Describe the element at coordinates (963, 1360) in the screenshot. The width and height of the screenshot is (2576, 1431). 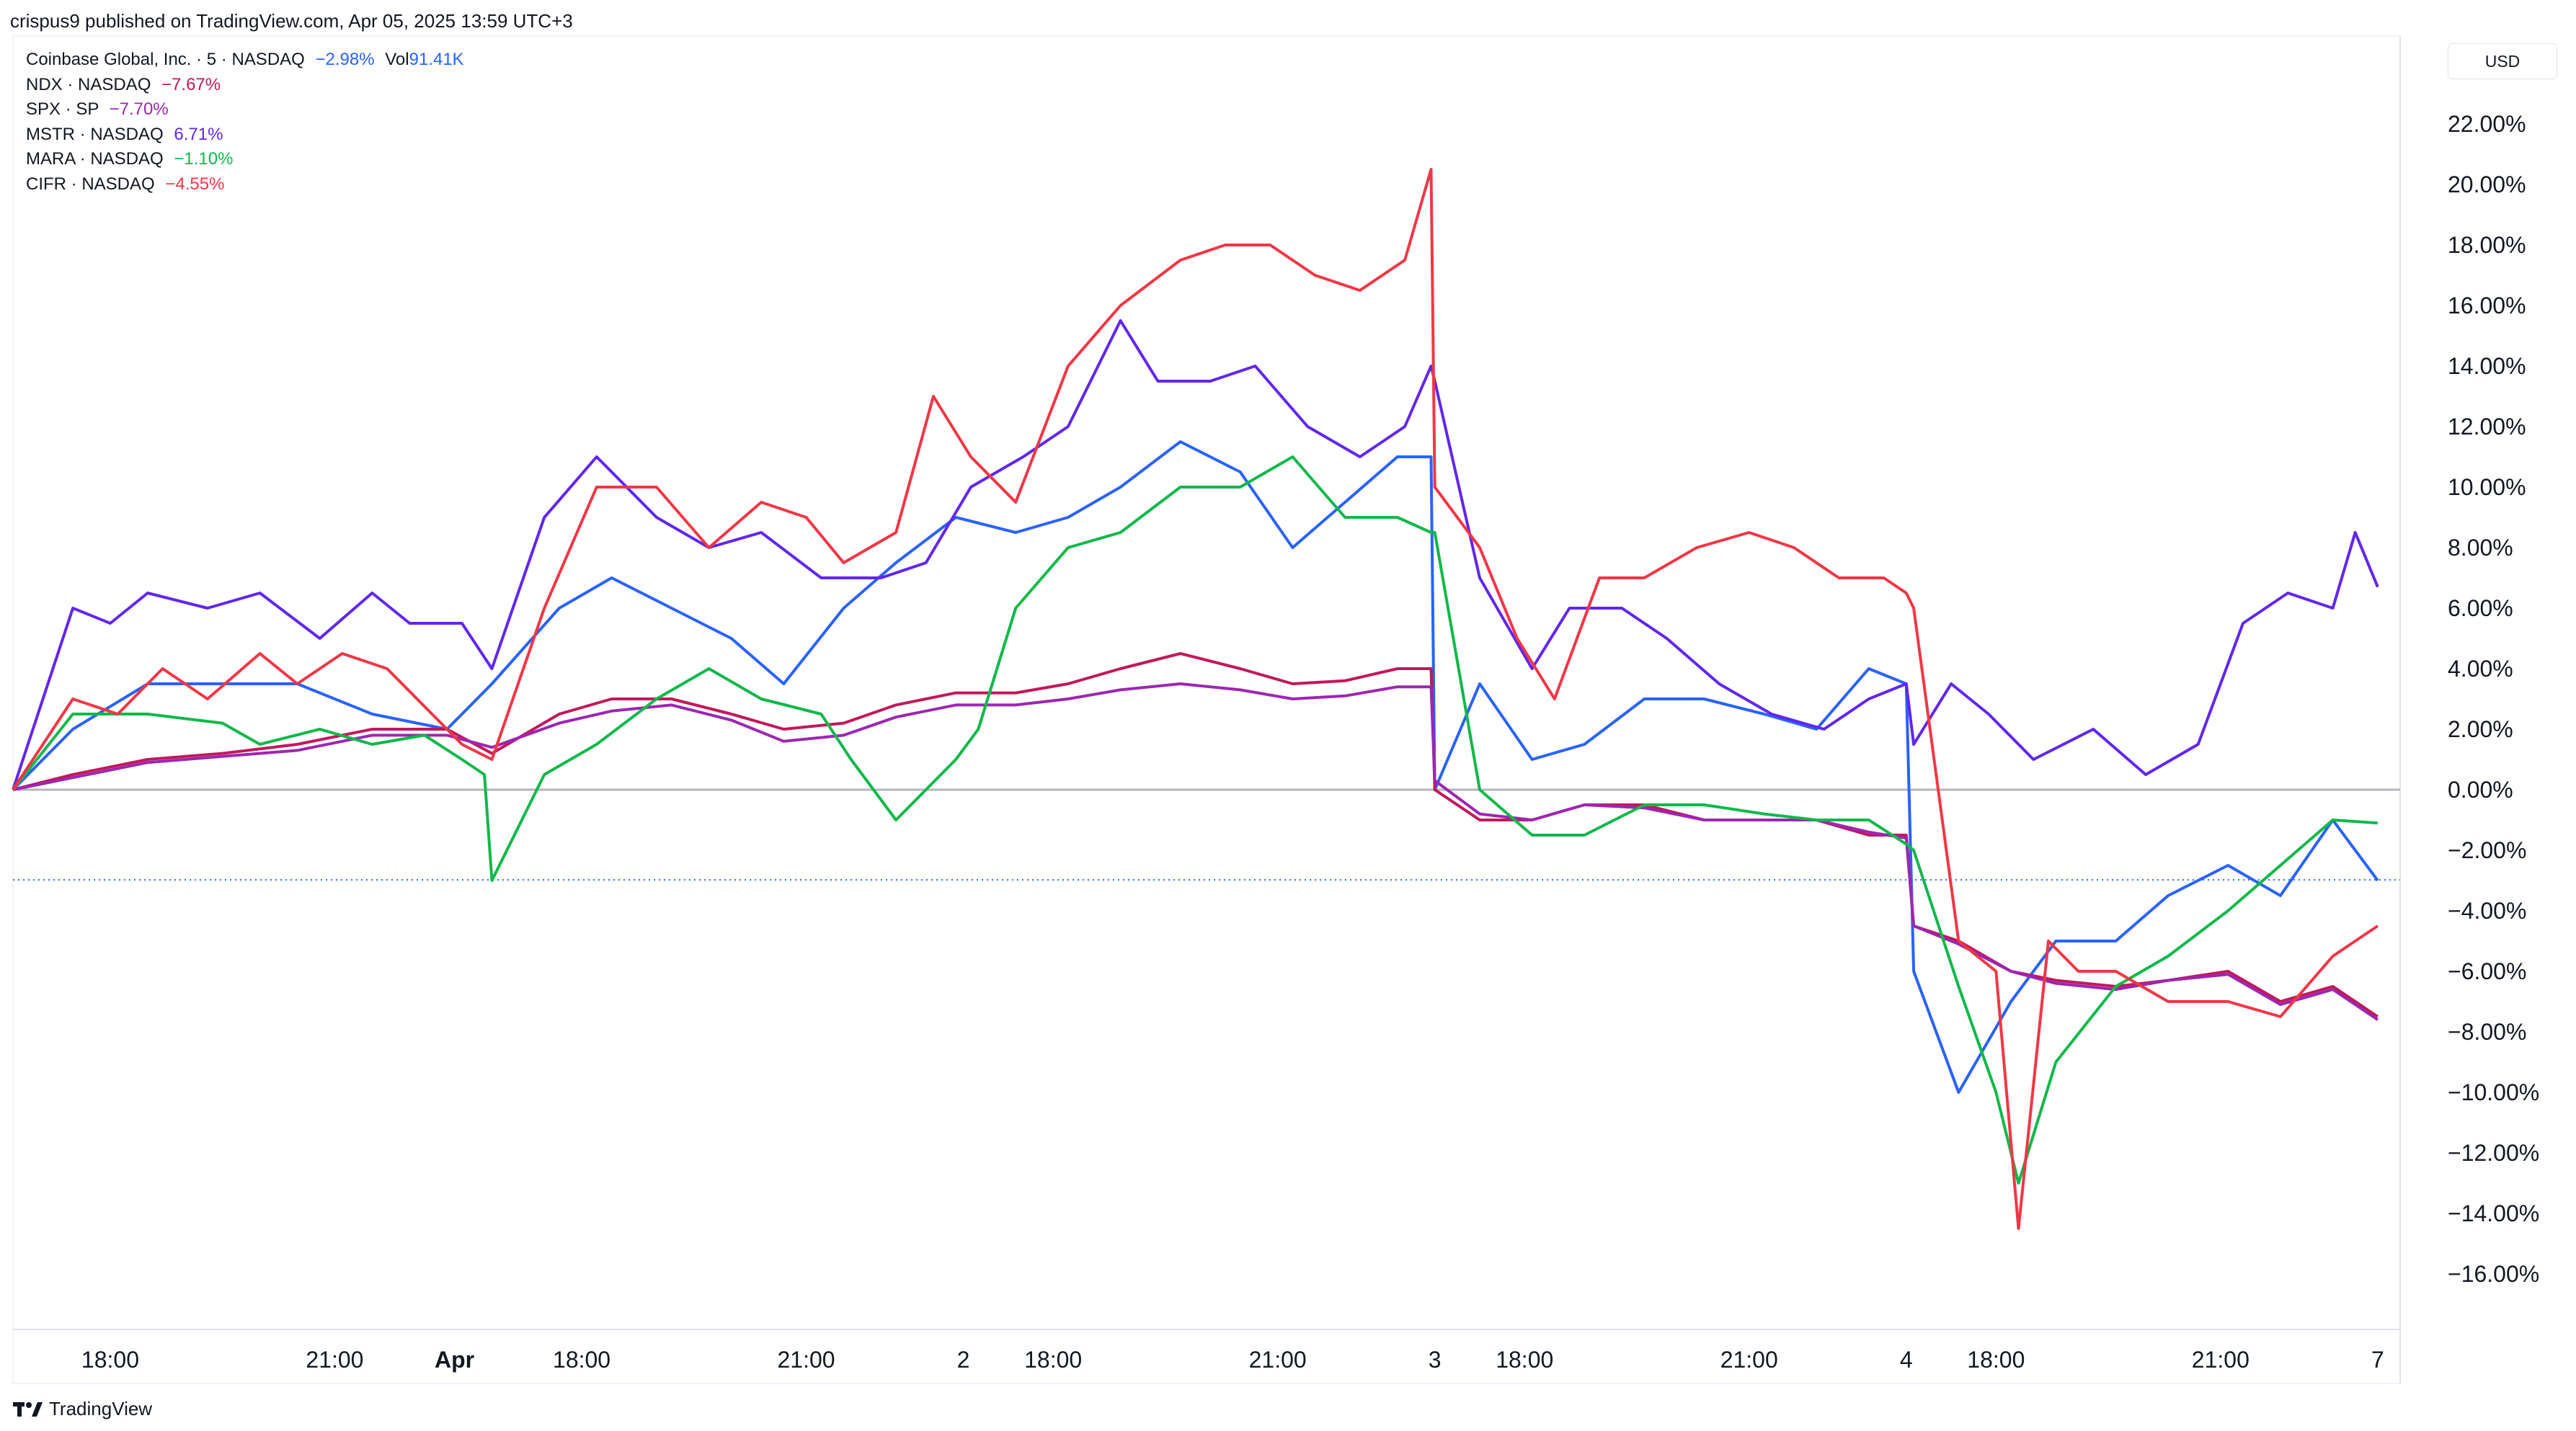
I see `x-tick-label: 2` at that location.